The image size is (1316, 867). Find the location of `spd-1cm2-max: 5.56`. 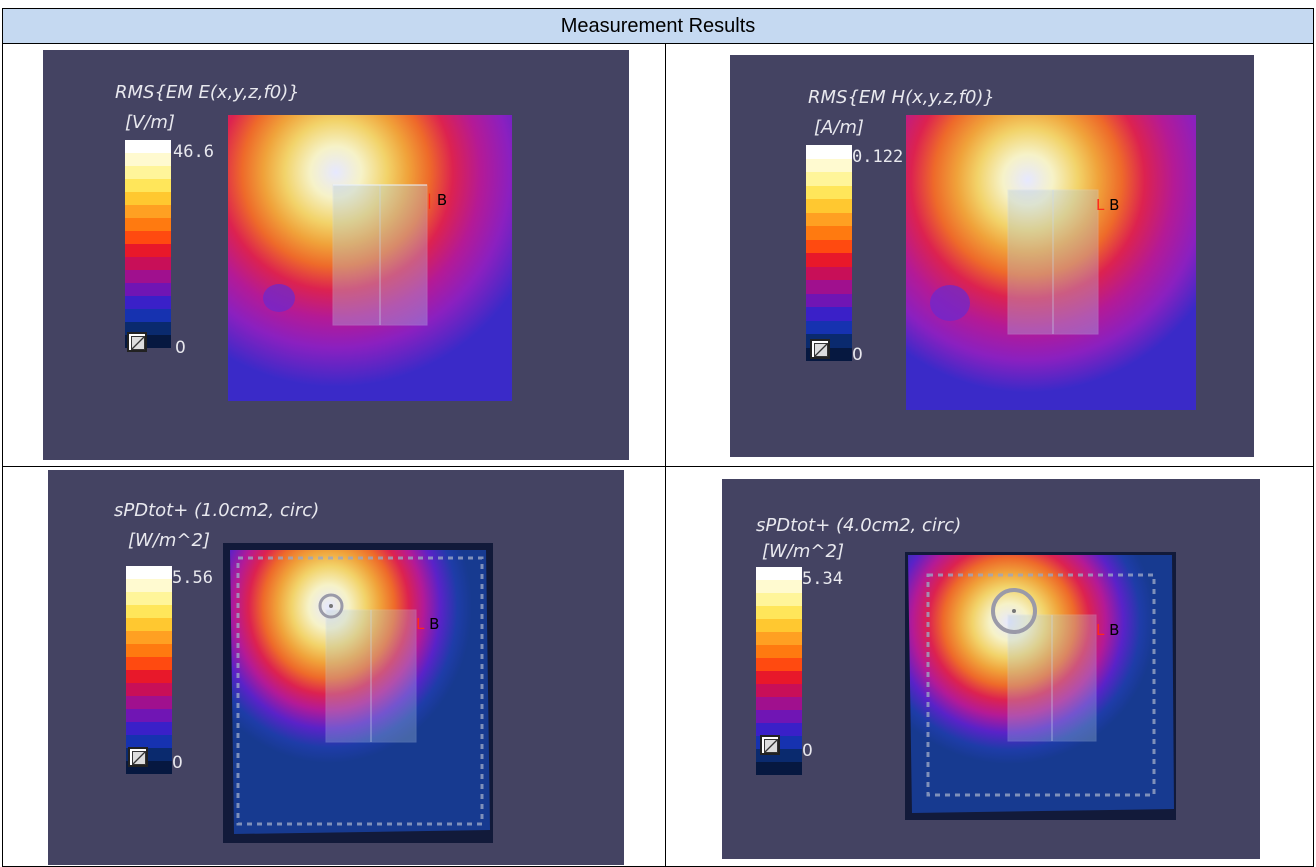

spd-1cm2-max: 5.56 is located at coordinates (192, 578).